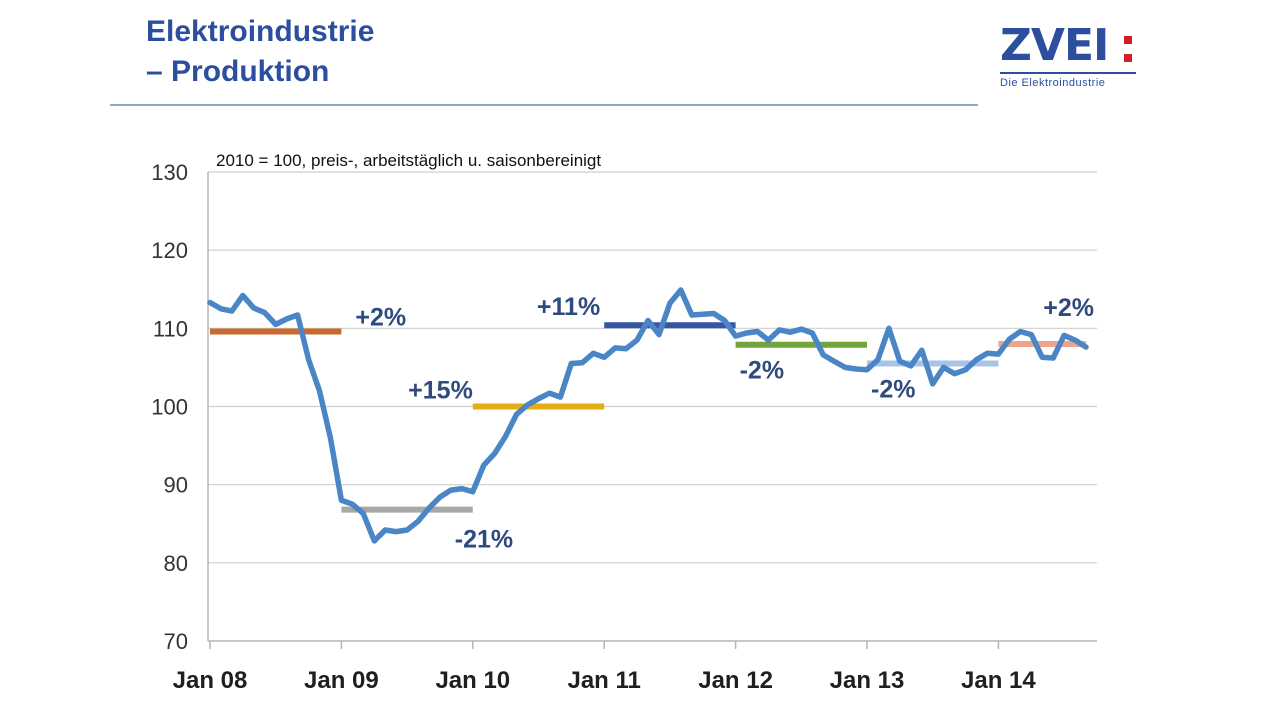 This screenshot has height=719, width=1280. I want to click on x-tick-label: Jan 13, so click(867, 680).